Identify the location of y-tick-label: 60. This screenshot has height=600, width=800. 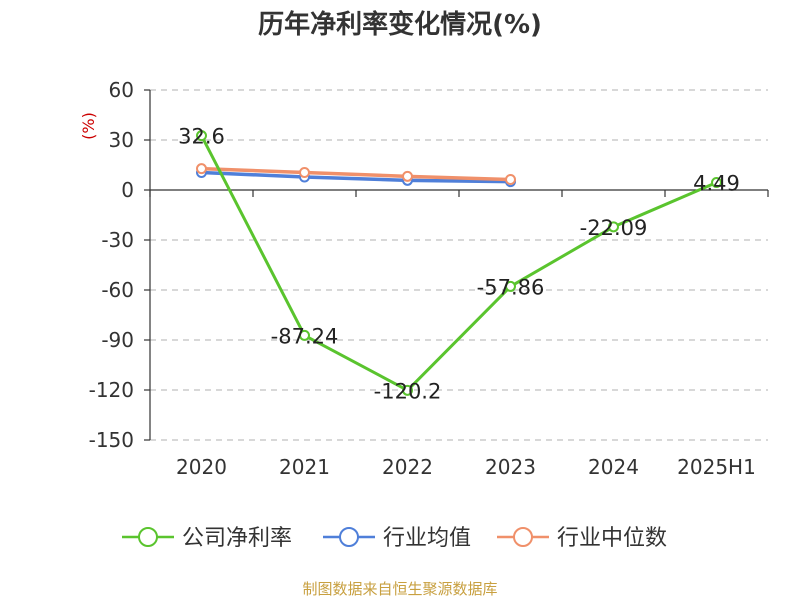
(121, 90).